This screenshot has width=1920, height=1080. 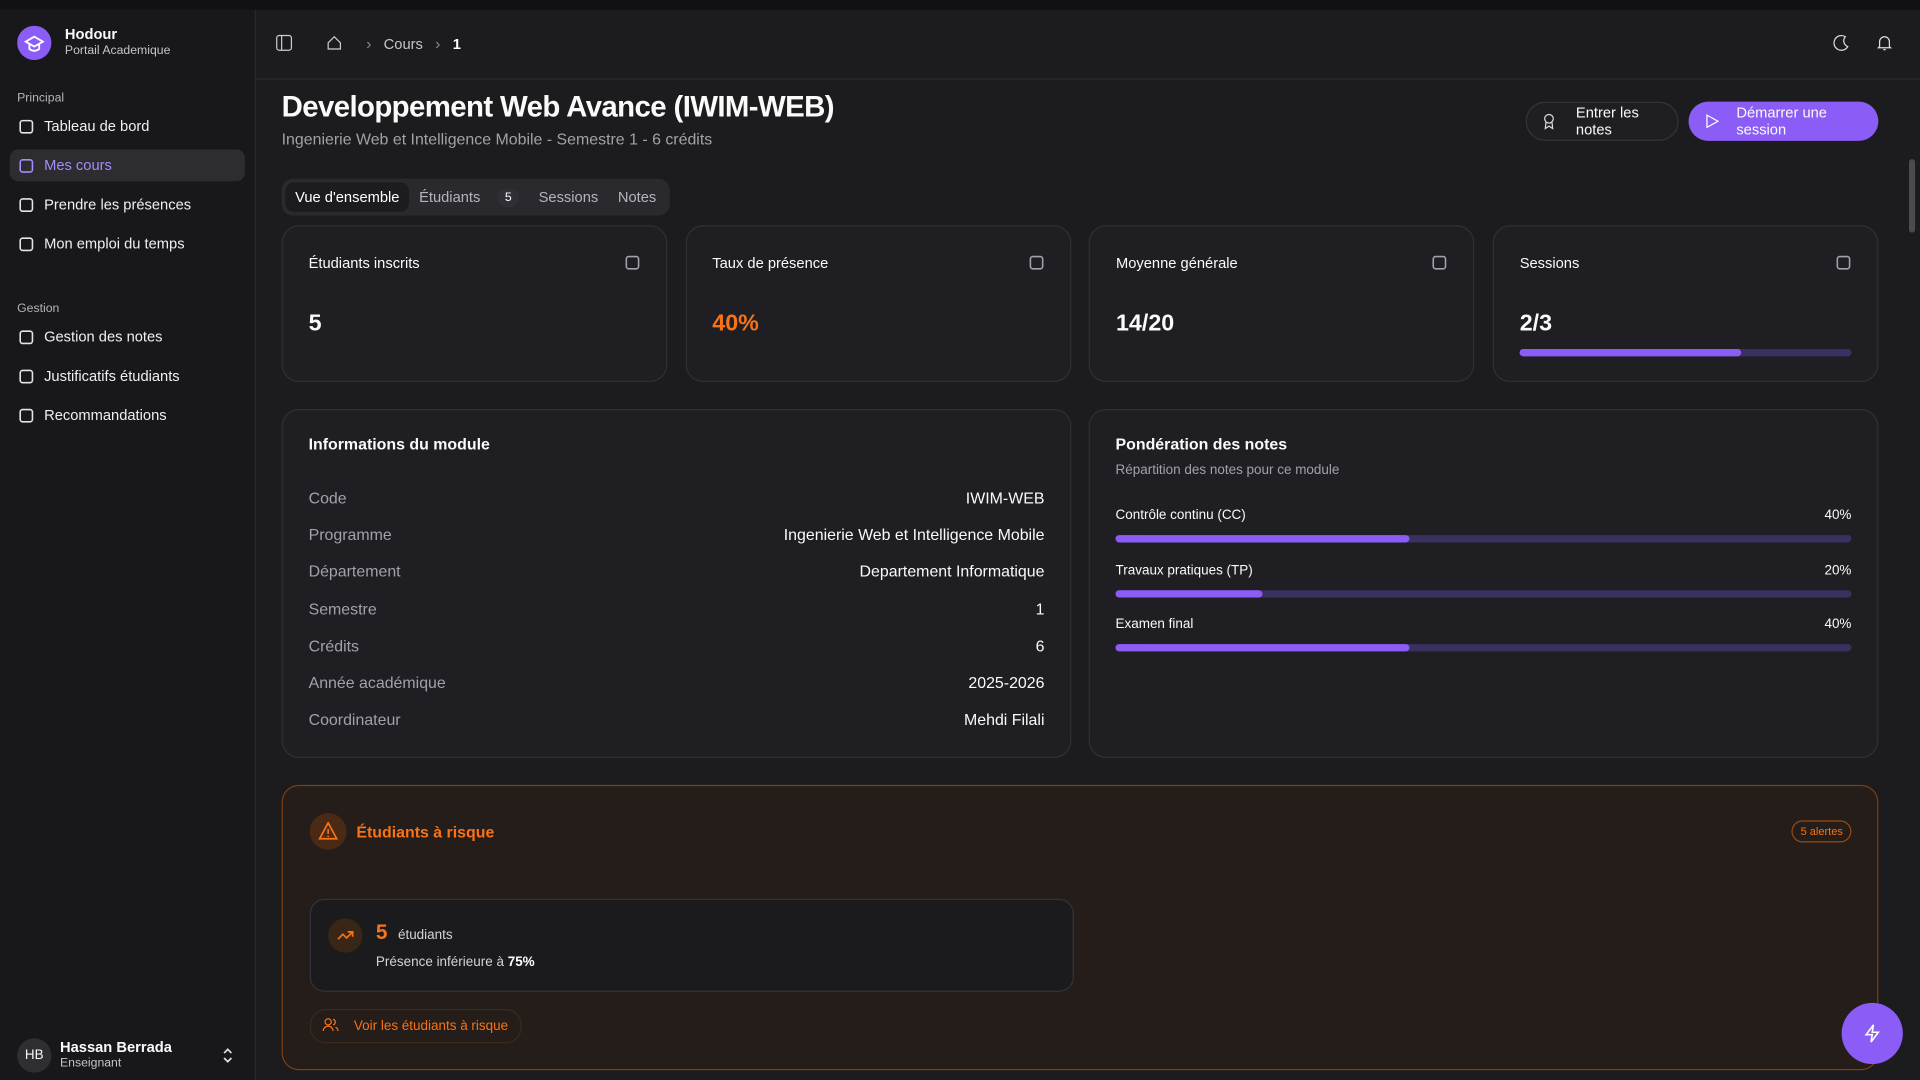 I want to click on info-key: Année académique, so click(x=377, y=682).